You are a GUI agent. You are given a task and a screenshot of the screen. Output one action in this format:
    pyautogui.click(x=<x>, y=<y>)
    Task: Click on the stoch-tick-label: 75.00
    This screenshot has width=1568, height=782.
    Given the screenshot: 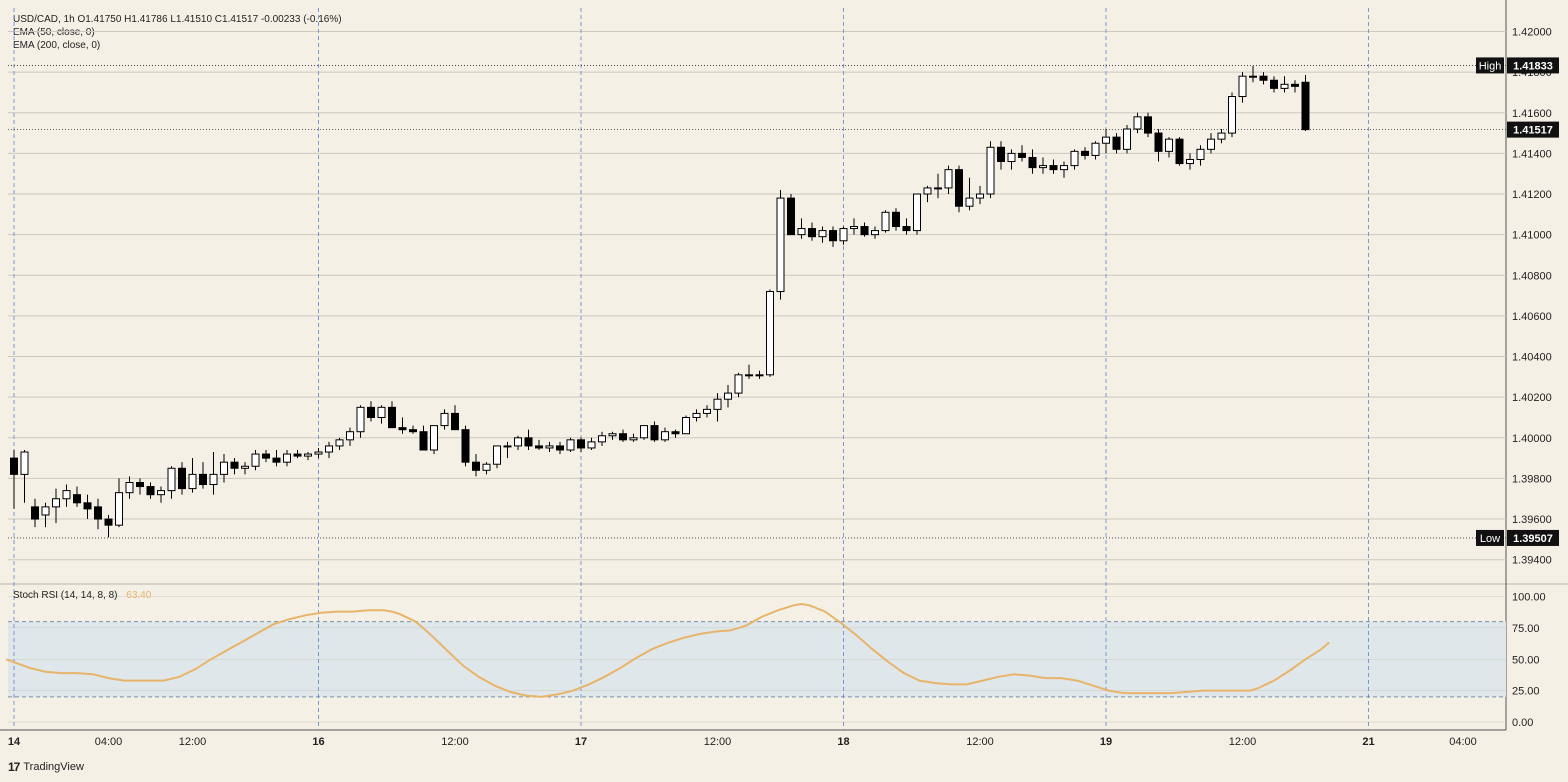 What is the action you would take?
    pyautogui.click(x=1526, y=629)
    